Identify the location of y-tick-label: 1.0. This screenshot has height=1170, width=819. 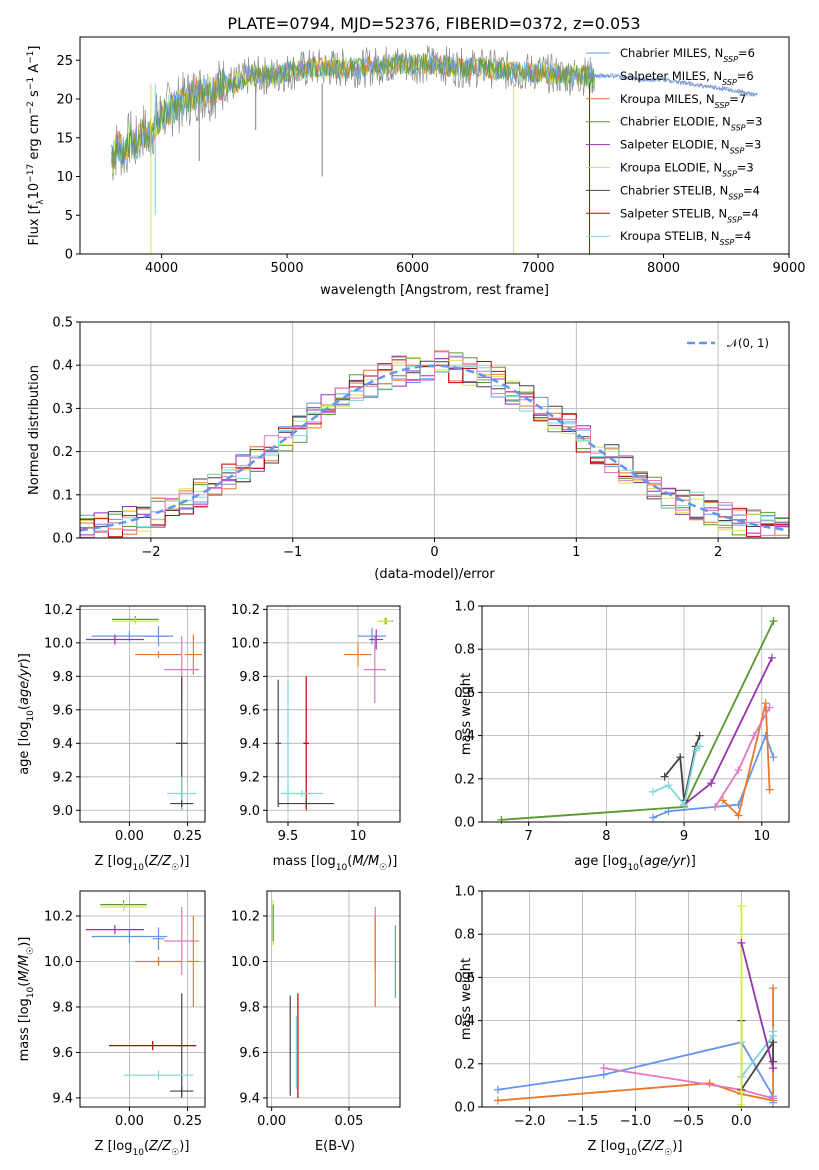
(464, 892).